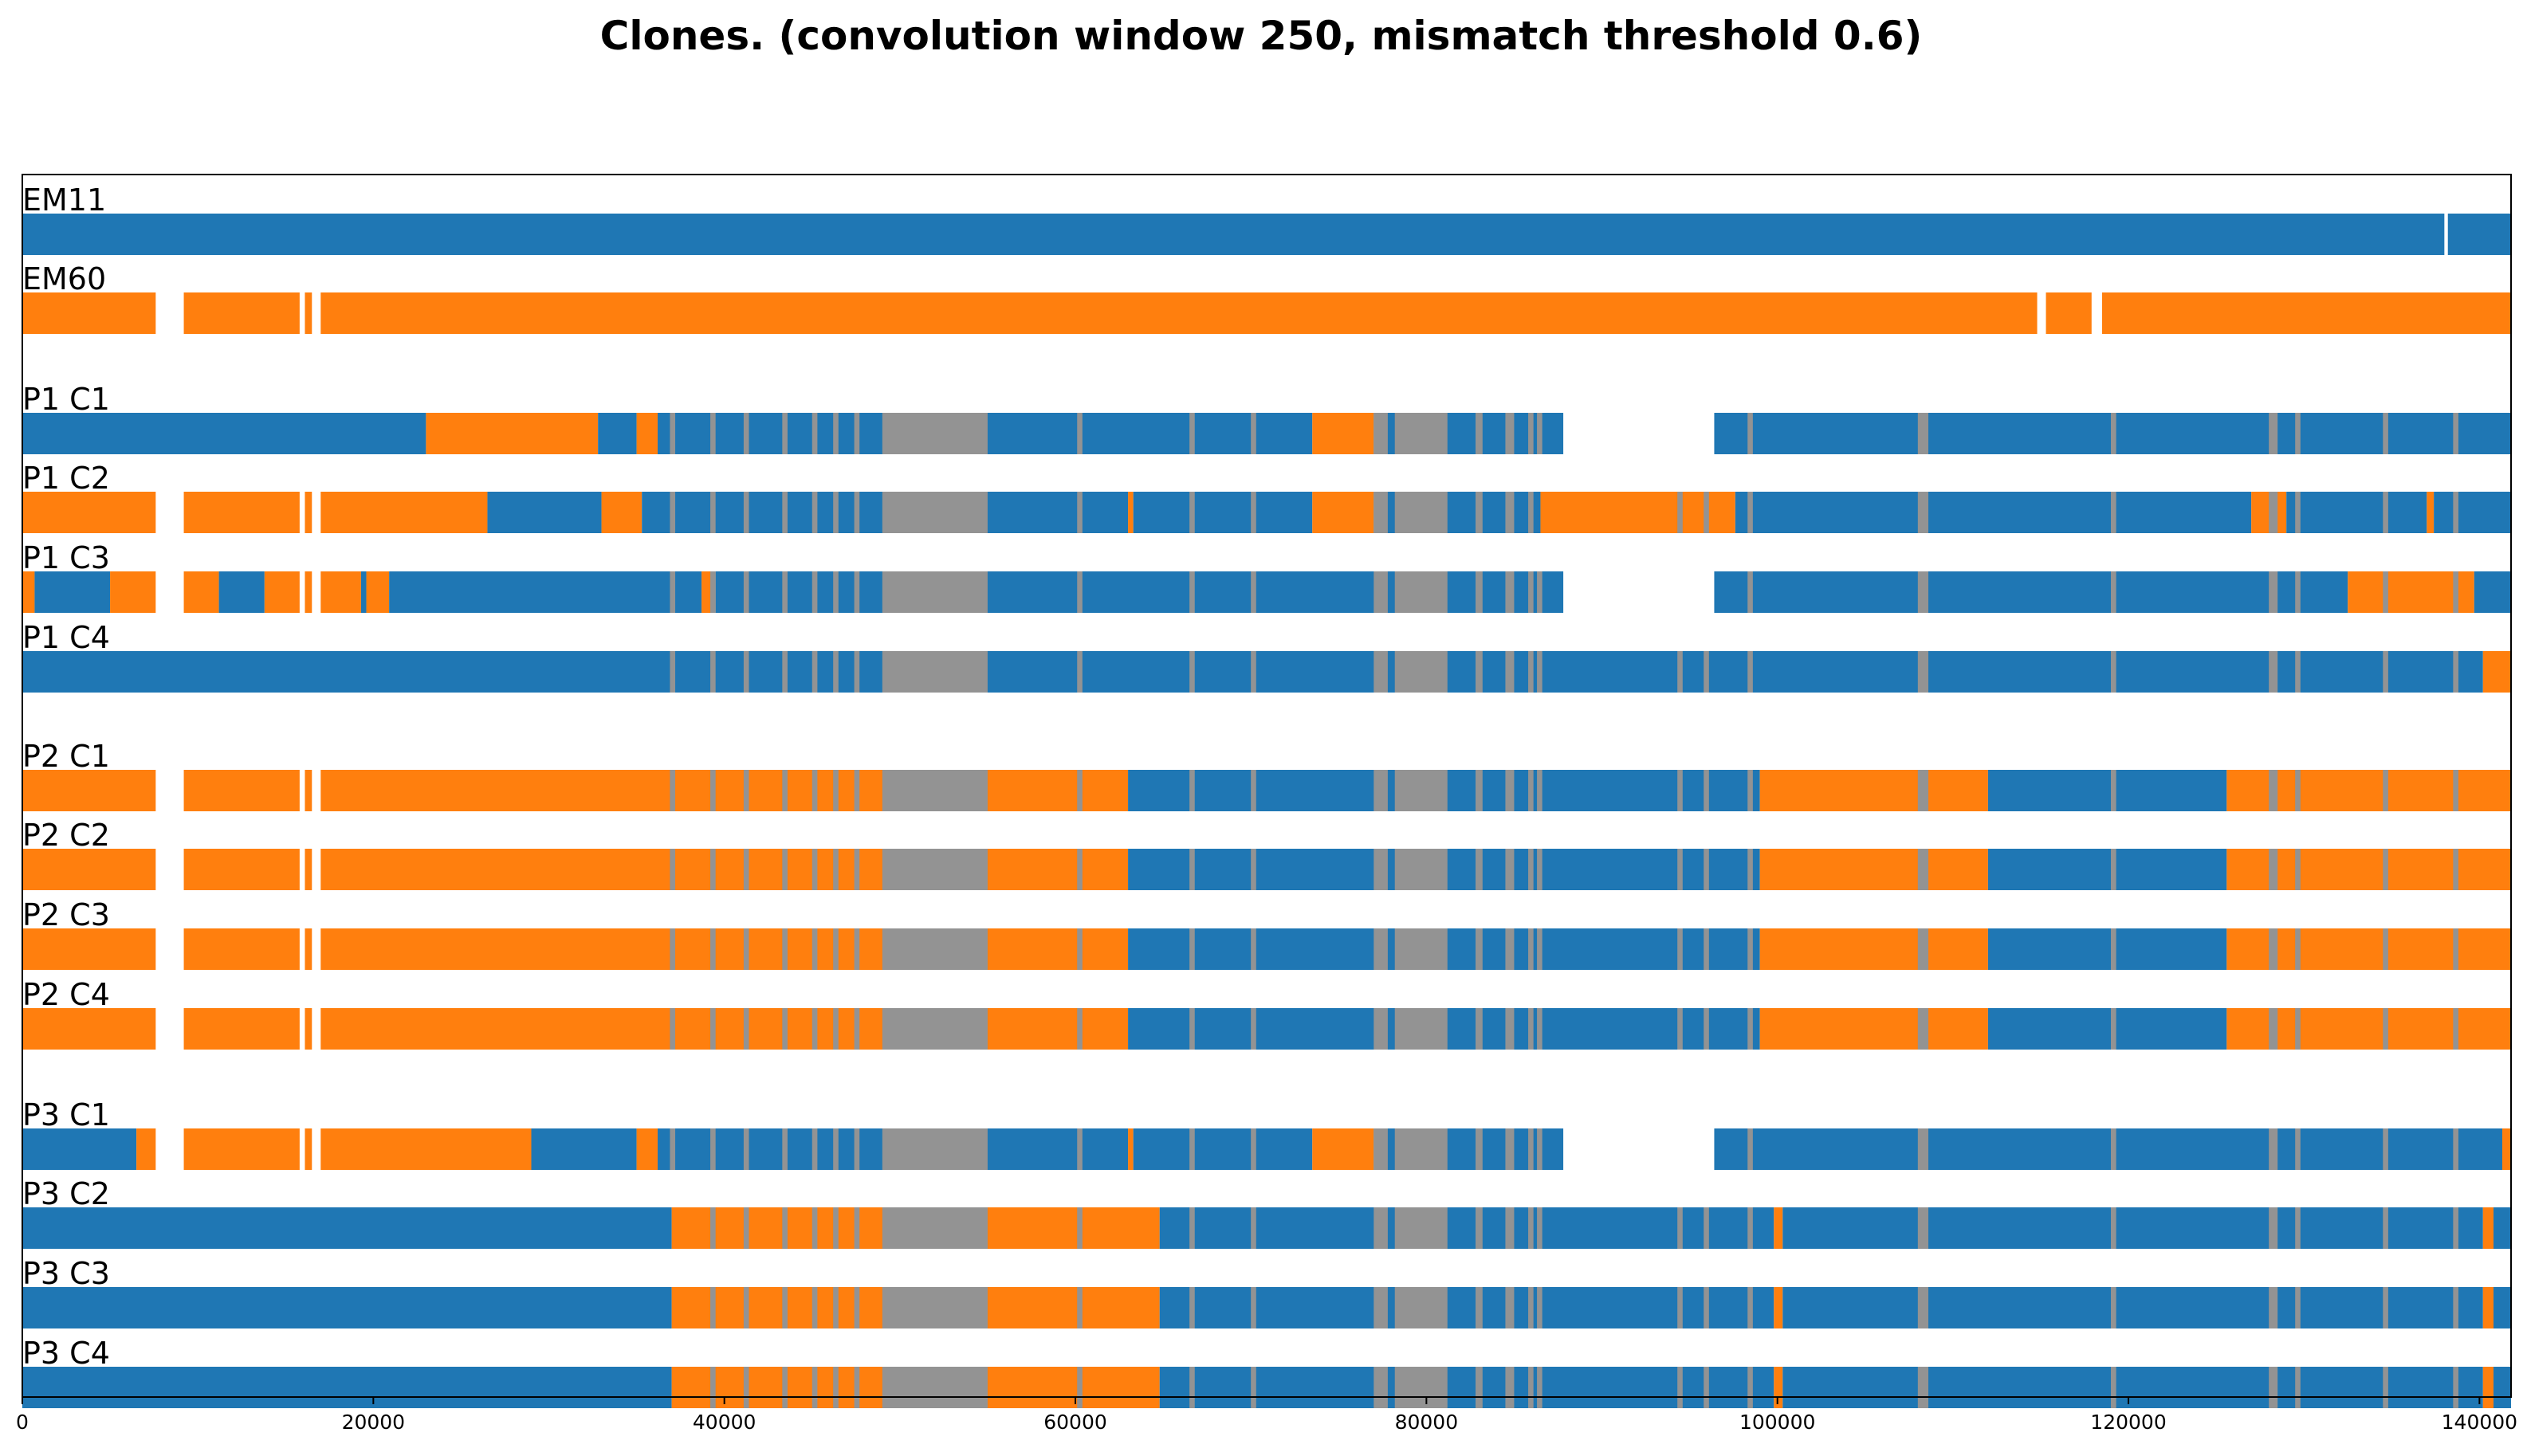 The width and height of the screenshot is (2523, 1456). Describe the element at coordinates (1267, 949) in the screenshot. I see `track-p2-c3` at that location.